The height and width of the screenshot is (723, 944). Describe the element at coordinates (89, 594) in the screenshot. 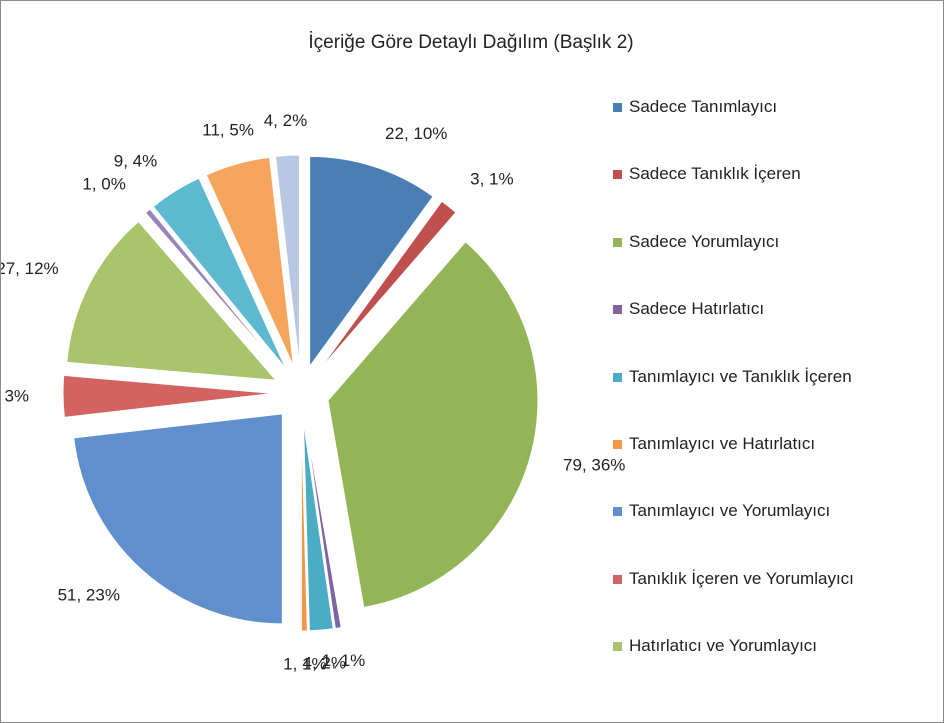

I see `data-label: 51, 23%` at that location.